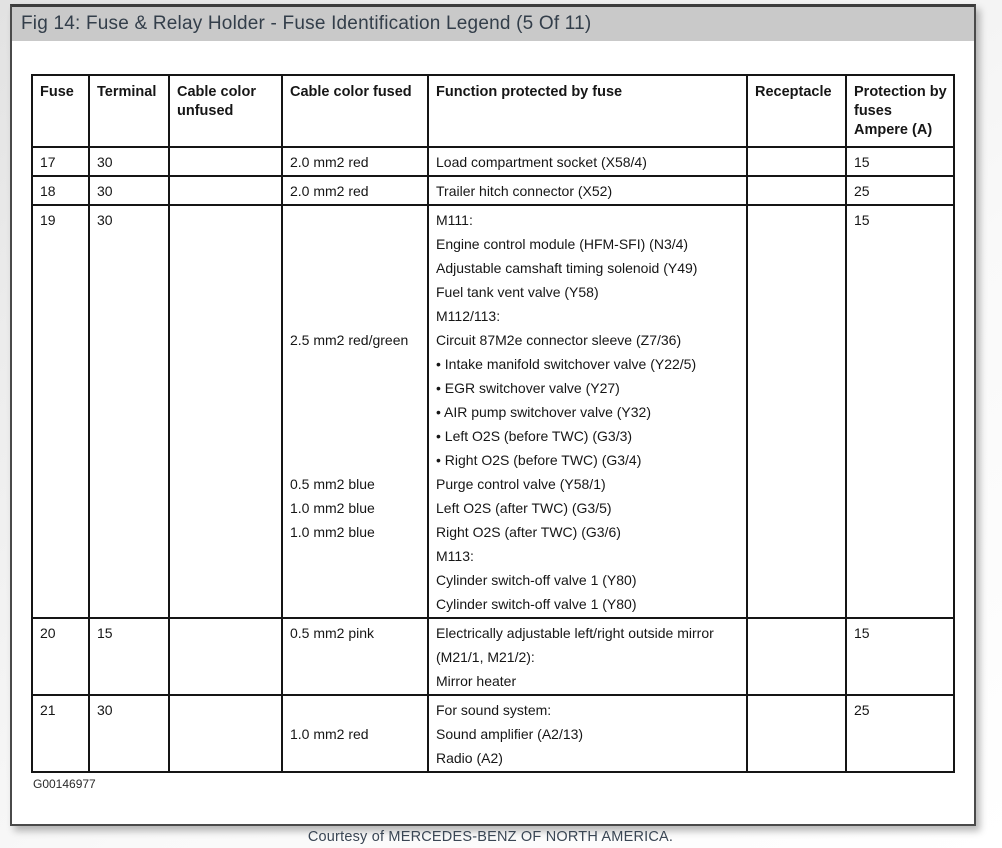 The height and width of the screenshot is (848, 1002). Describe the element at coordinates (61, 656) in the screenshot. I see `fuse-cell: 20` at that location.